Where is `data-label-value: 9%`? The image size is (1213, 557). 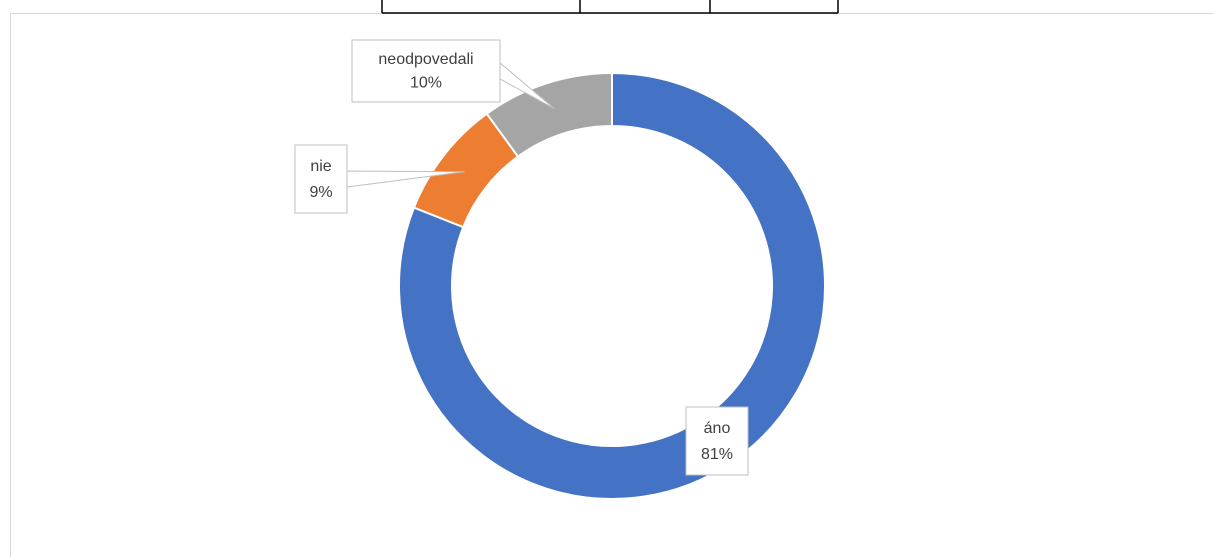 data-label-value: 9% is located at coordinates (320, 192).